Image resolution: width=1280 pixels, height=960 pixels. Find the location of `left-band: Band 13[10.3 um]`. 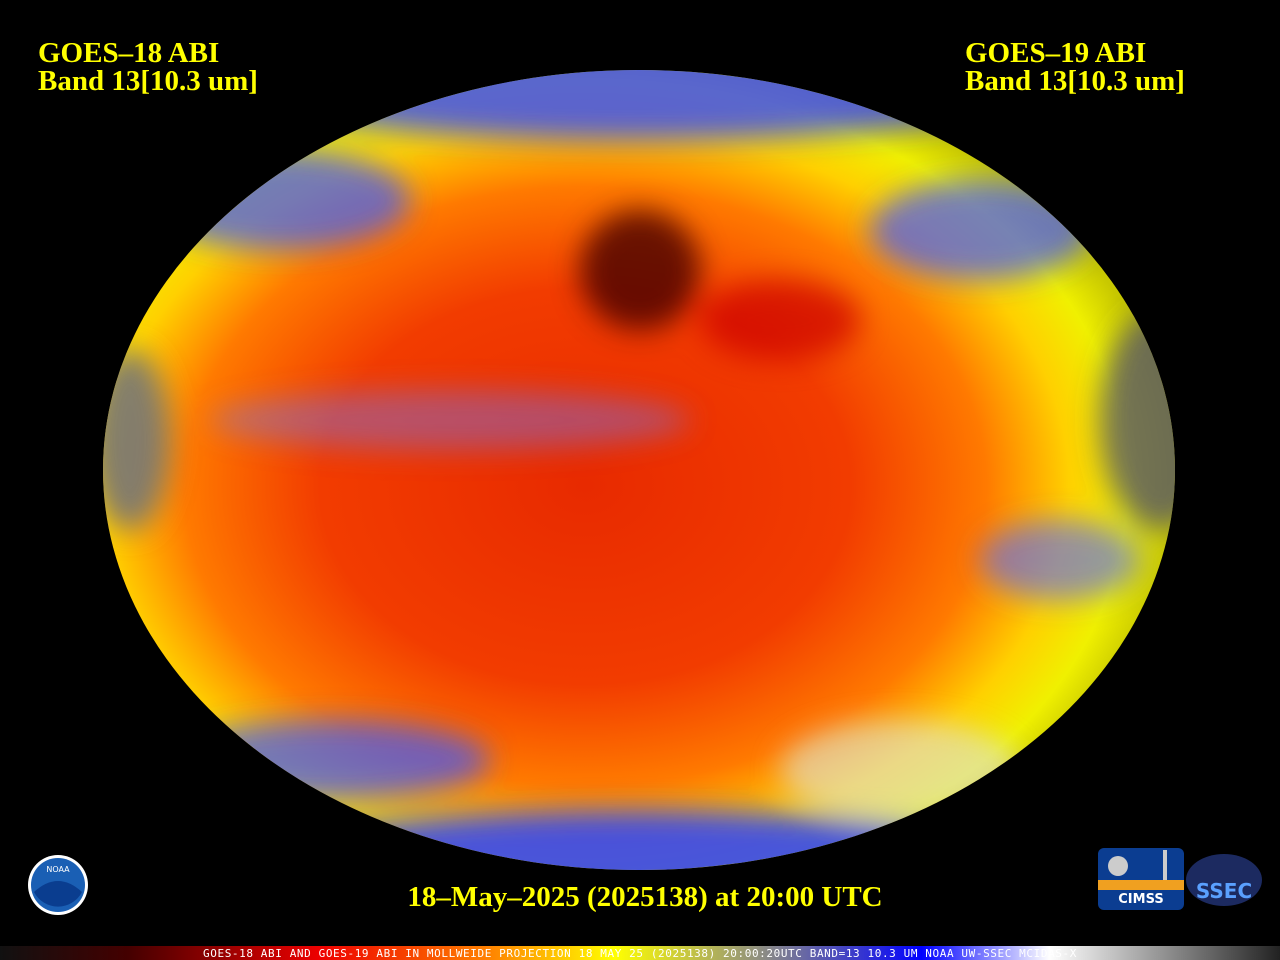

left-band: Band 13[10.3 um] is located at coordinates (148, 81).